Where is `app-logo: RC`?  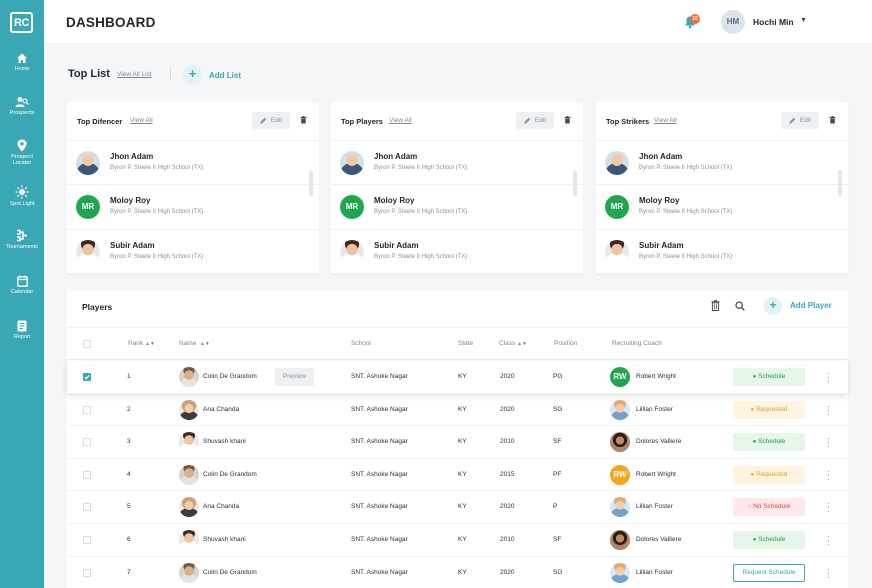
app-logo: RC is located at coordinates (21, 22).